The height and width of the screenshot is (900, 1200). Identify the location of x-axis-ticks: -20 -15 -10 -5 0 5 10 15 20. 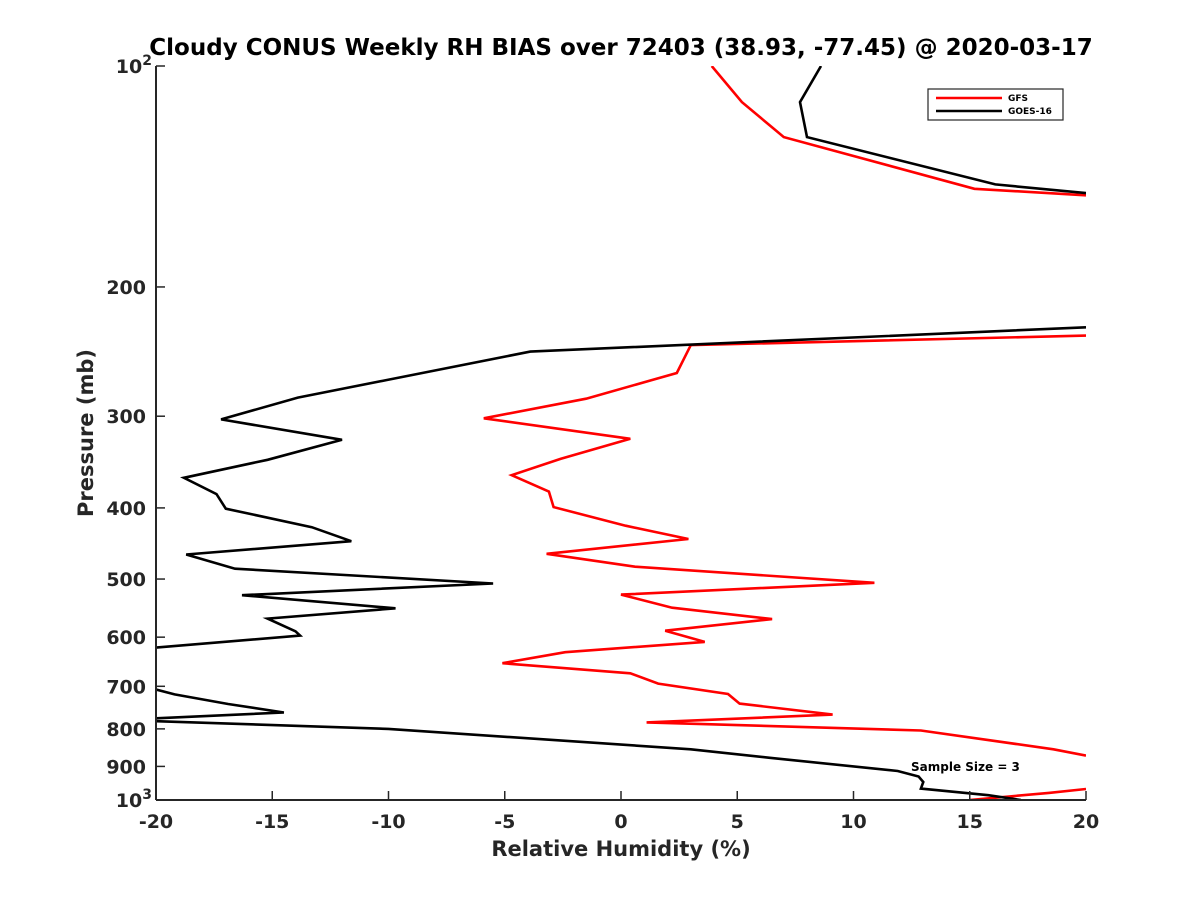
(619, 812).